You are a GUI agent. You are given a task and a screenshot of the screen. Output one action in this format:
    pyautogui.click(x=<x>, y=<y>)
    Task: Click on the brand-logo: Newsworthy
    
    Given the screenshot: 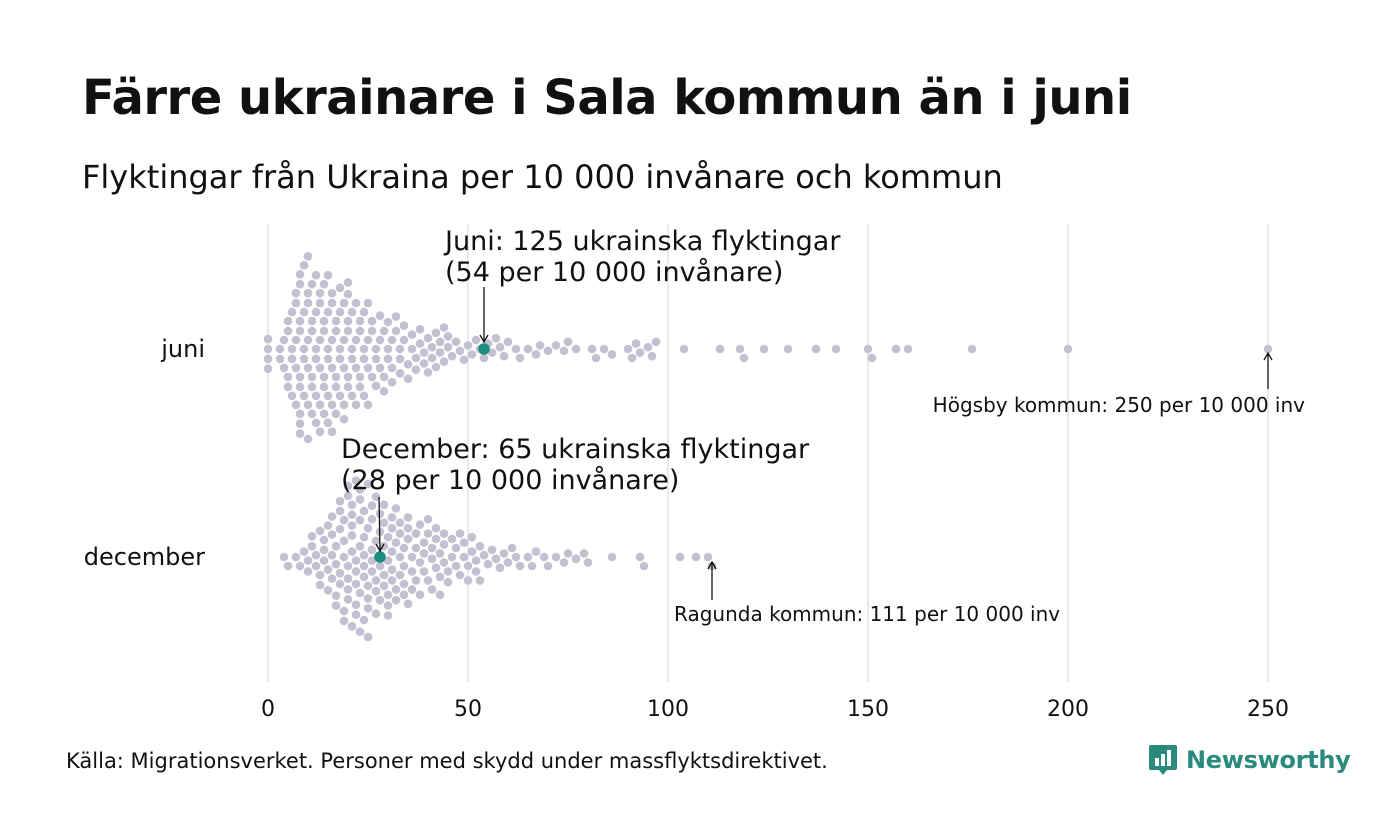 What is the action you would take?
    pyautogui.click(x=1249, y=760)
    